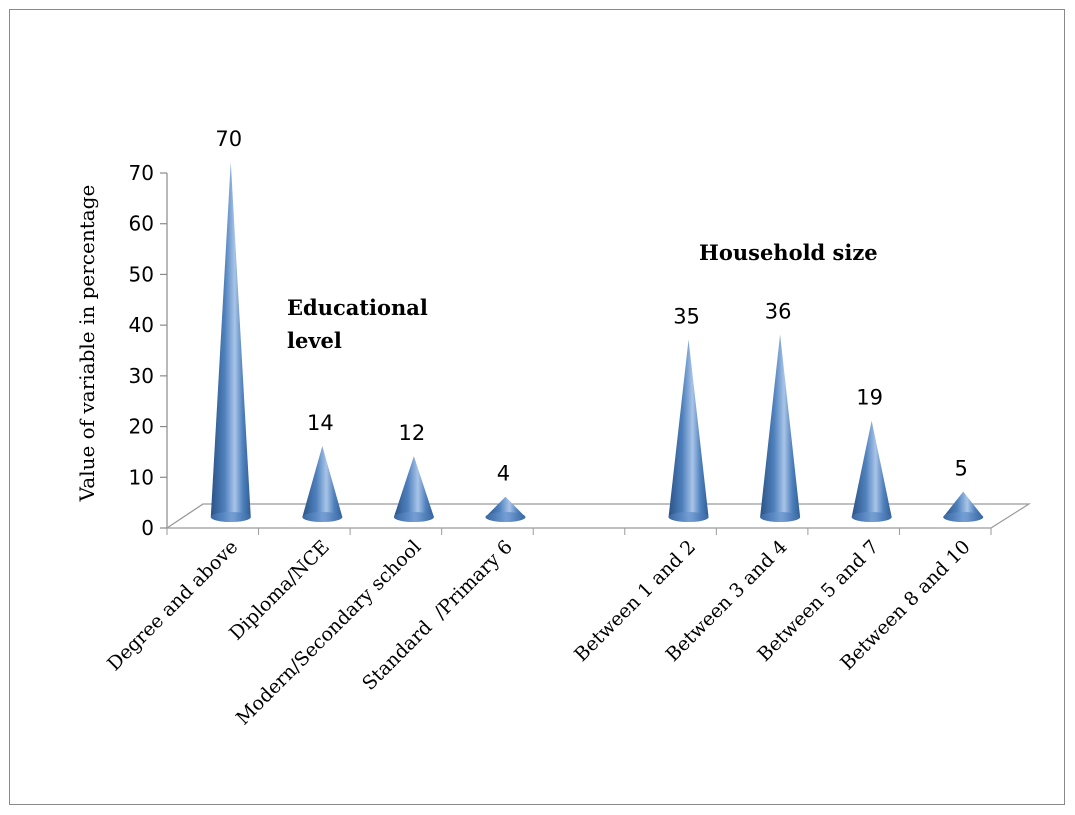 This screenshot has height=815, width=1075. I want to click on y-tick-label: 10, so click(141, 477).